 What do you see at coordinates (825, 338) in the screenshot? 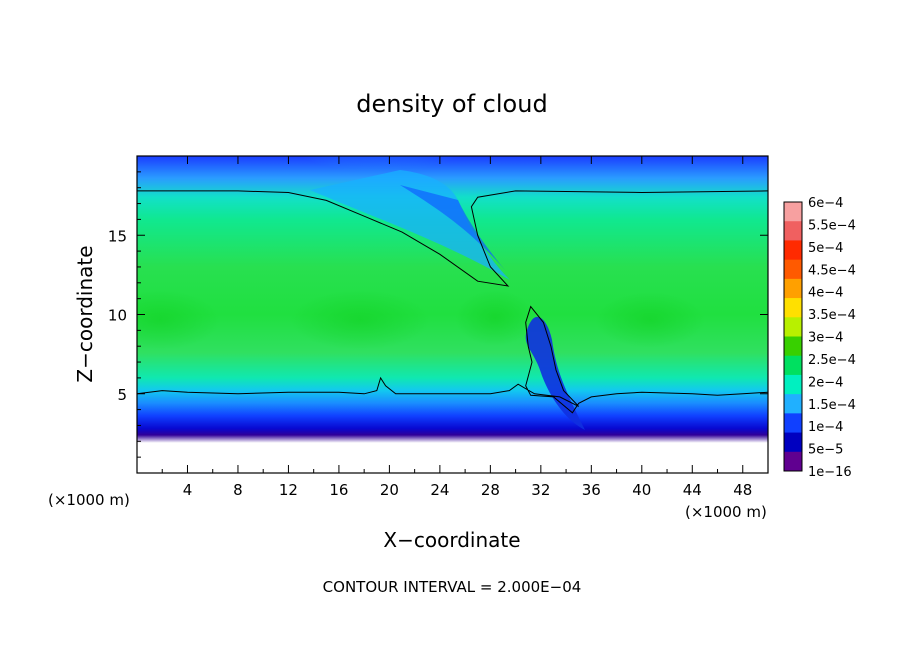
I see `colorbar-label: 3e−4` at bounding box center [825, 338].